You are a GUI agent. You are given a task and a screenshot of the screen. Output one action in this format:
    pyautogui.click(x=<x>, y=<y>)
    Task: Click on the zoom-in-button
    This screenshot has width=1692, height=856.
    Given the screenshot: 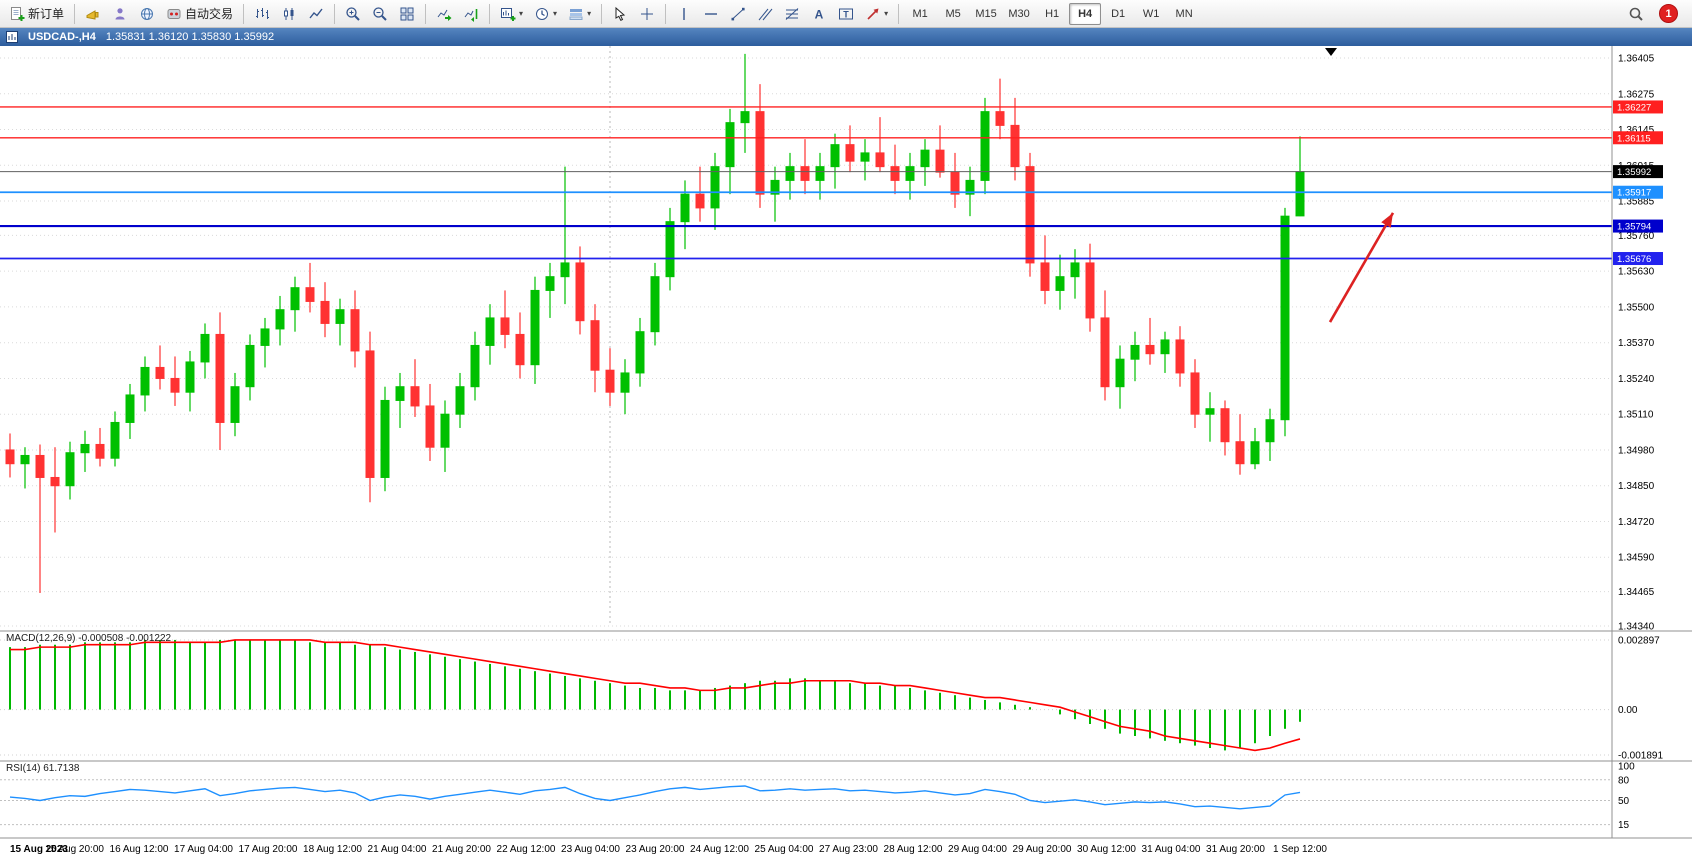 What is the action you would take?
    pyautogui.click(x=353, y=14)
    